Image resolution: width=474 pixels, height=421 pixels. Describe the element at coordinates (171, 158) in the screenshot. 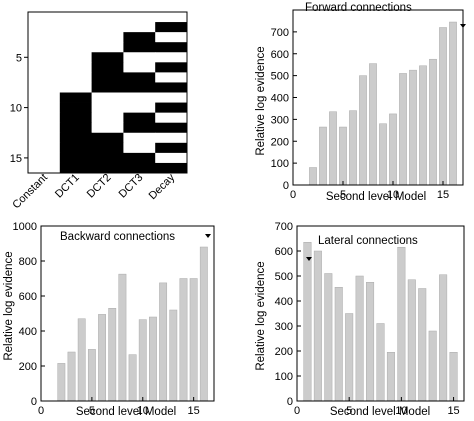

I see `matrix-cell-r15-c5` at that location.